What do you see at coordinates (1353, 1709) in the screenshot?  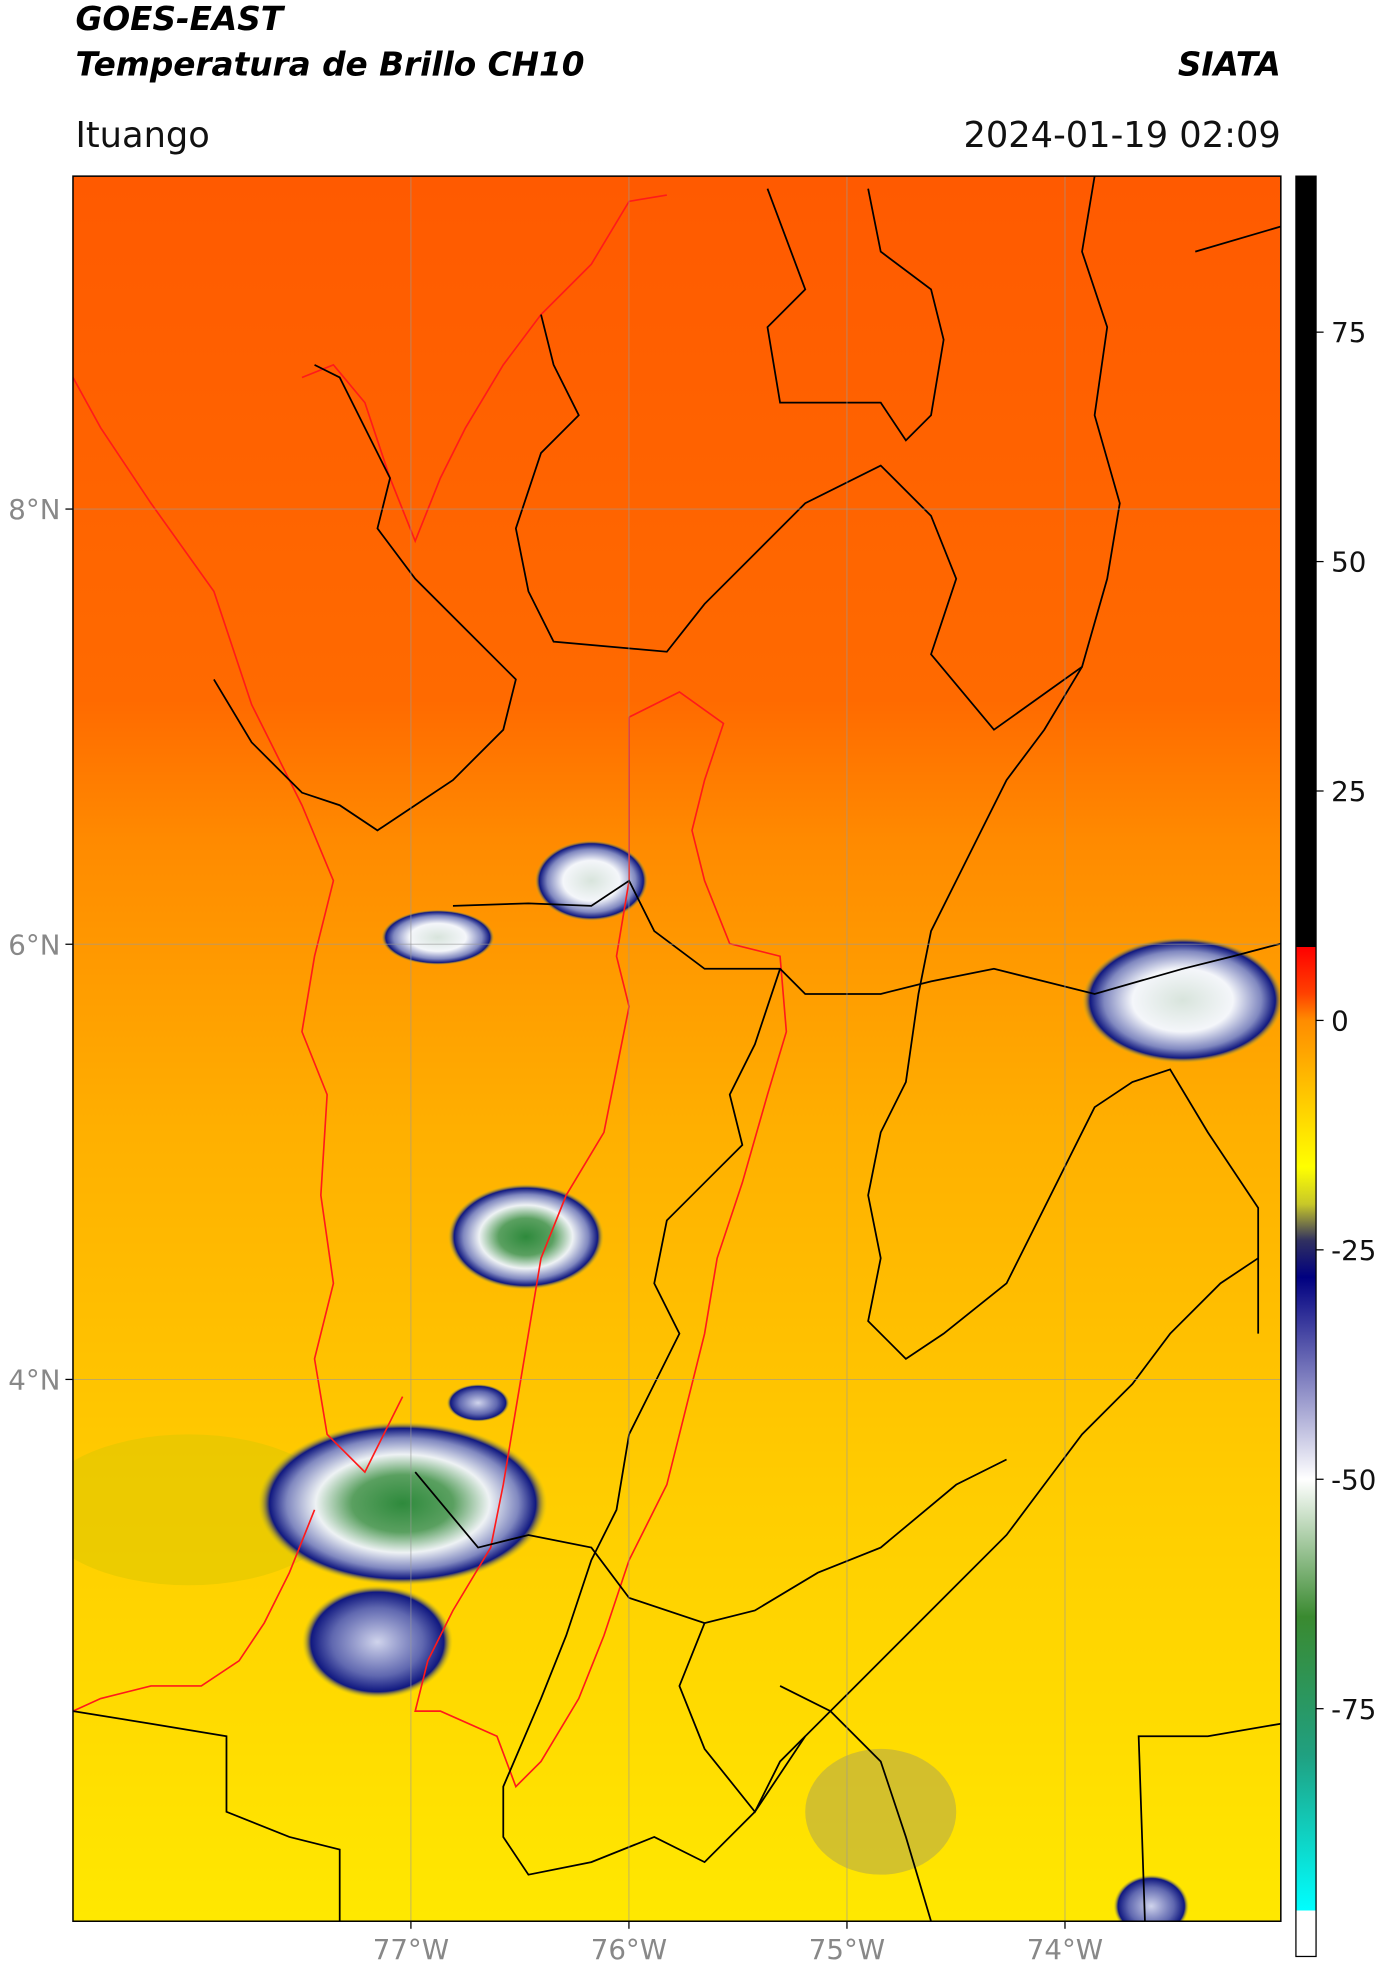 I see `colorbar-tick-label: -75` at bounding box center [1353, 1709].